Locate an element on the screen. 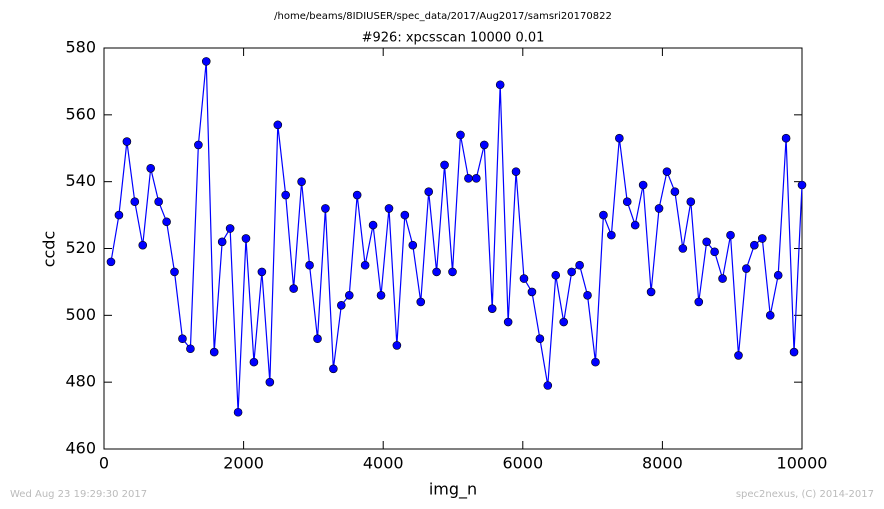  y-tick-label: 480 is located at coordinates (80, 381).